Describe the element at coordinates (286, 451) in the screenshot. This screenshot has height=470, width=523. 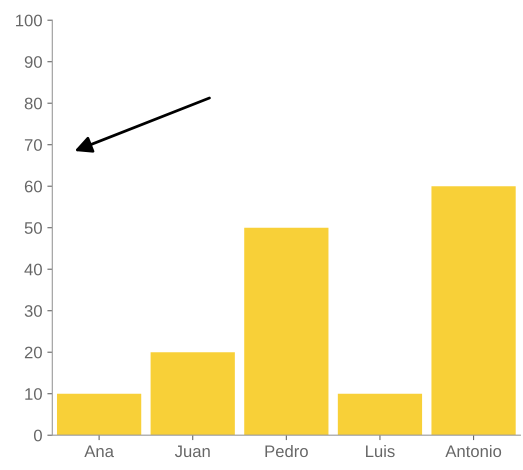
I see `x-tick-label: Pedro` at that location.